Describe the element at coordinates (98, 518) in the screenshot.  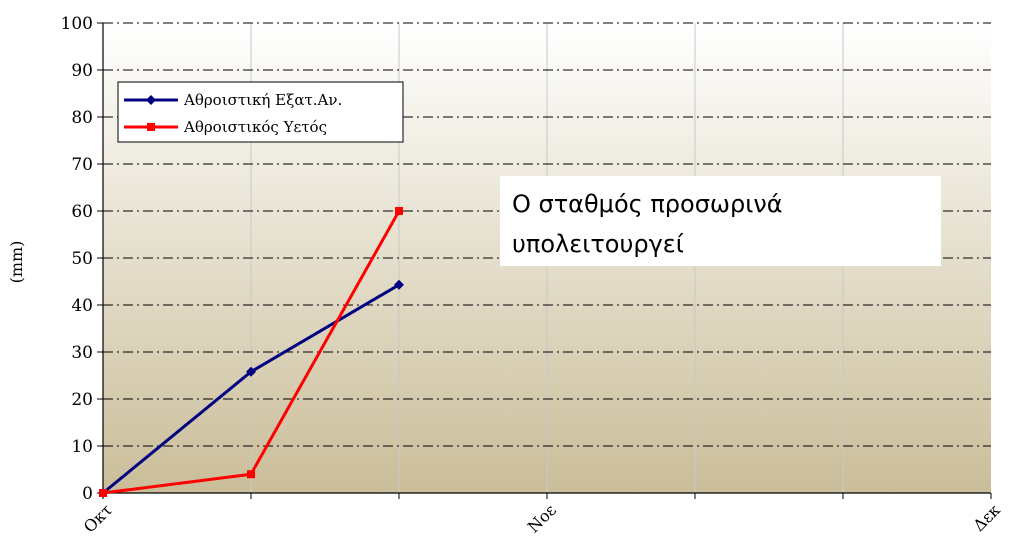
I see `x-tick-label: Οκτ` at that location.